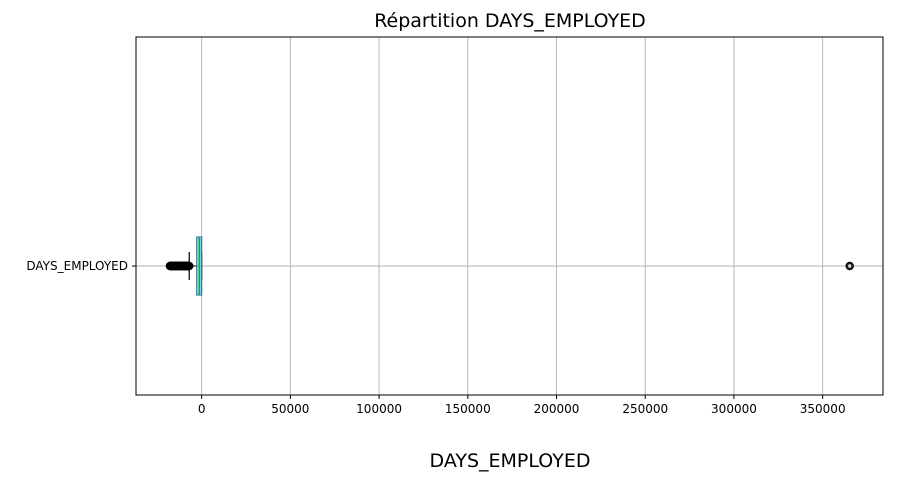  What do you see at coordinates (645, 409) in the screenshot?
I see `x-tick-label: 250000` at bounding box center [645, 409].